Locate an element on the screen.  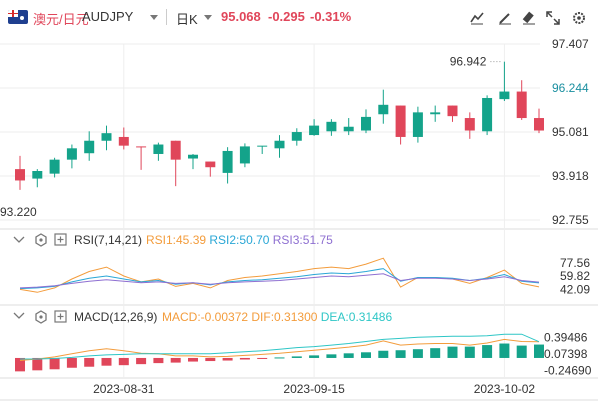
settings-icon is located at coordinates (579, 18).